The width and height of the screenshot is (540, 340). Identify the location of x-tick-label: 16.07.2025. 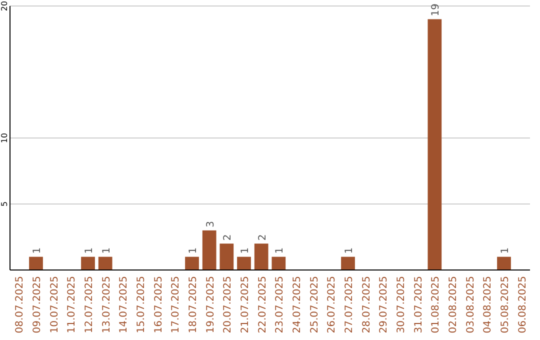
(158, 305).